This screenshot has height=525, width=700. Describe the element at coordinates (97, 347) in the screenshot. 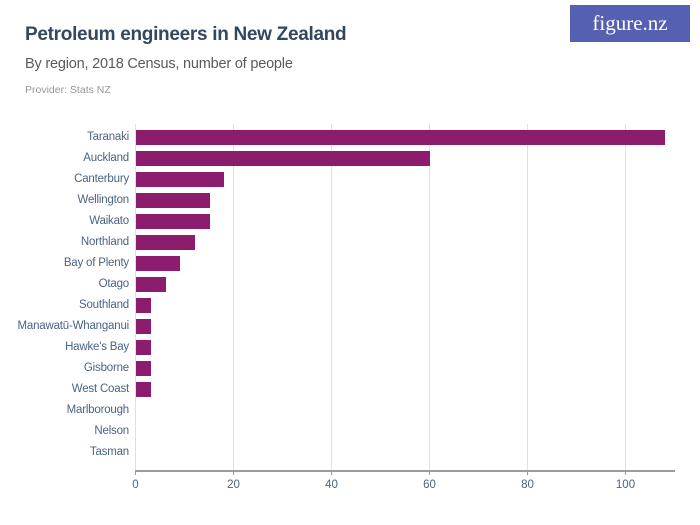

I see `category-label: Hawke's Bay` at that location.